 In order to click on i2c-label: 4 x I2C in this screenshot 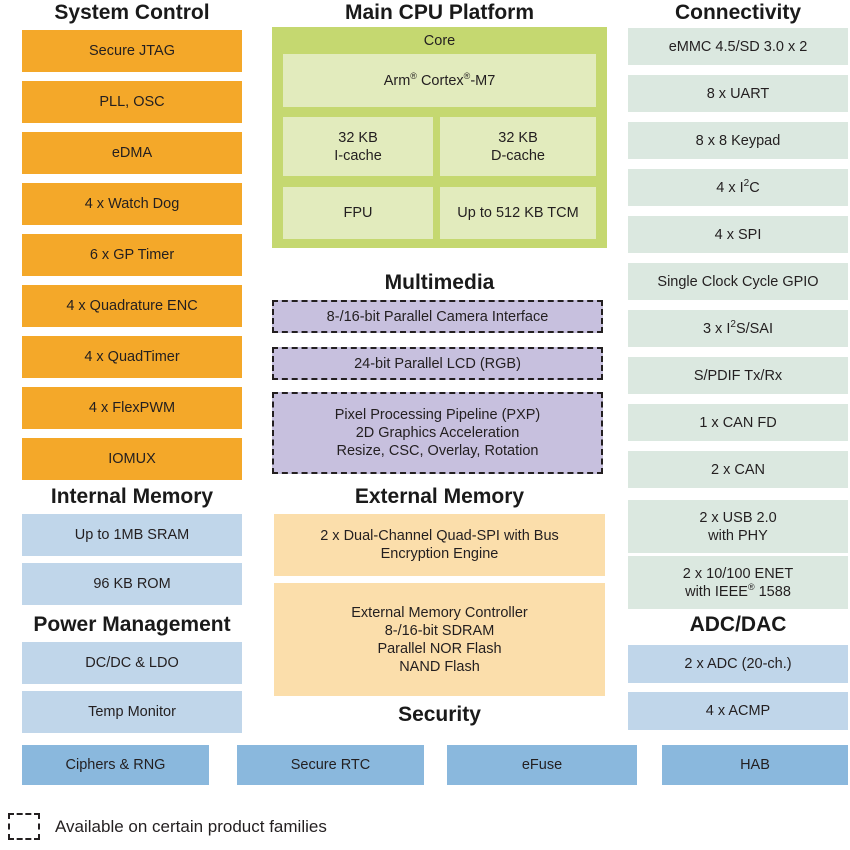, I will do `click(738, 186)`.